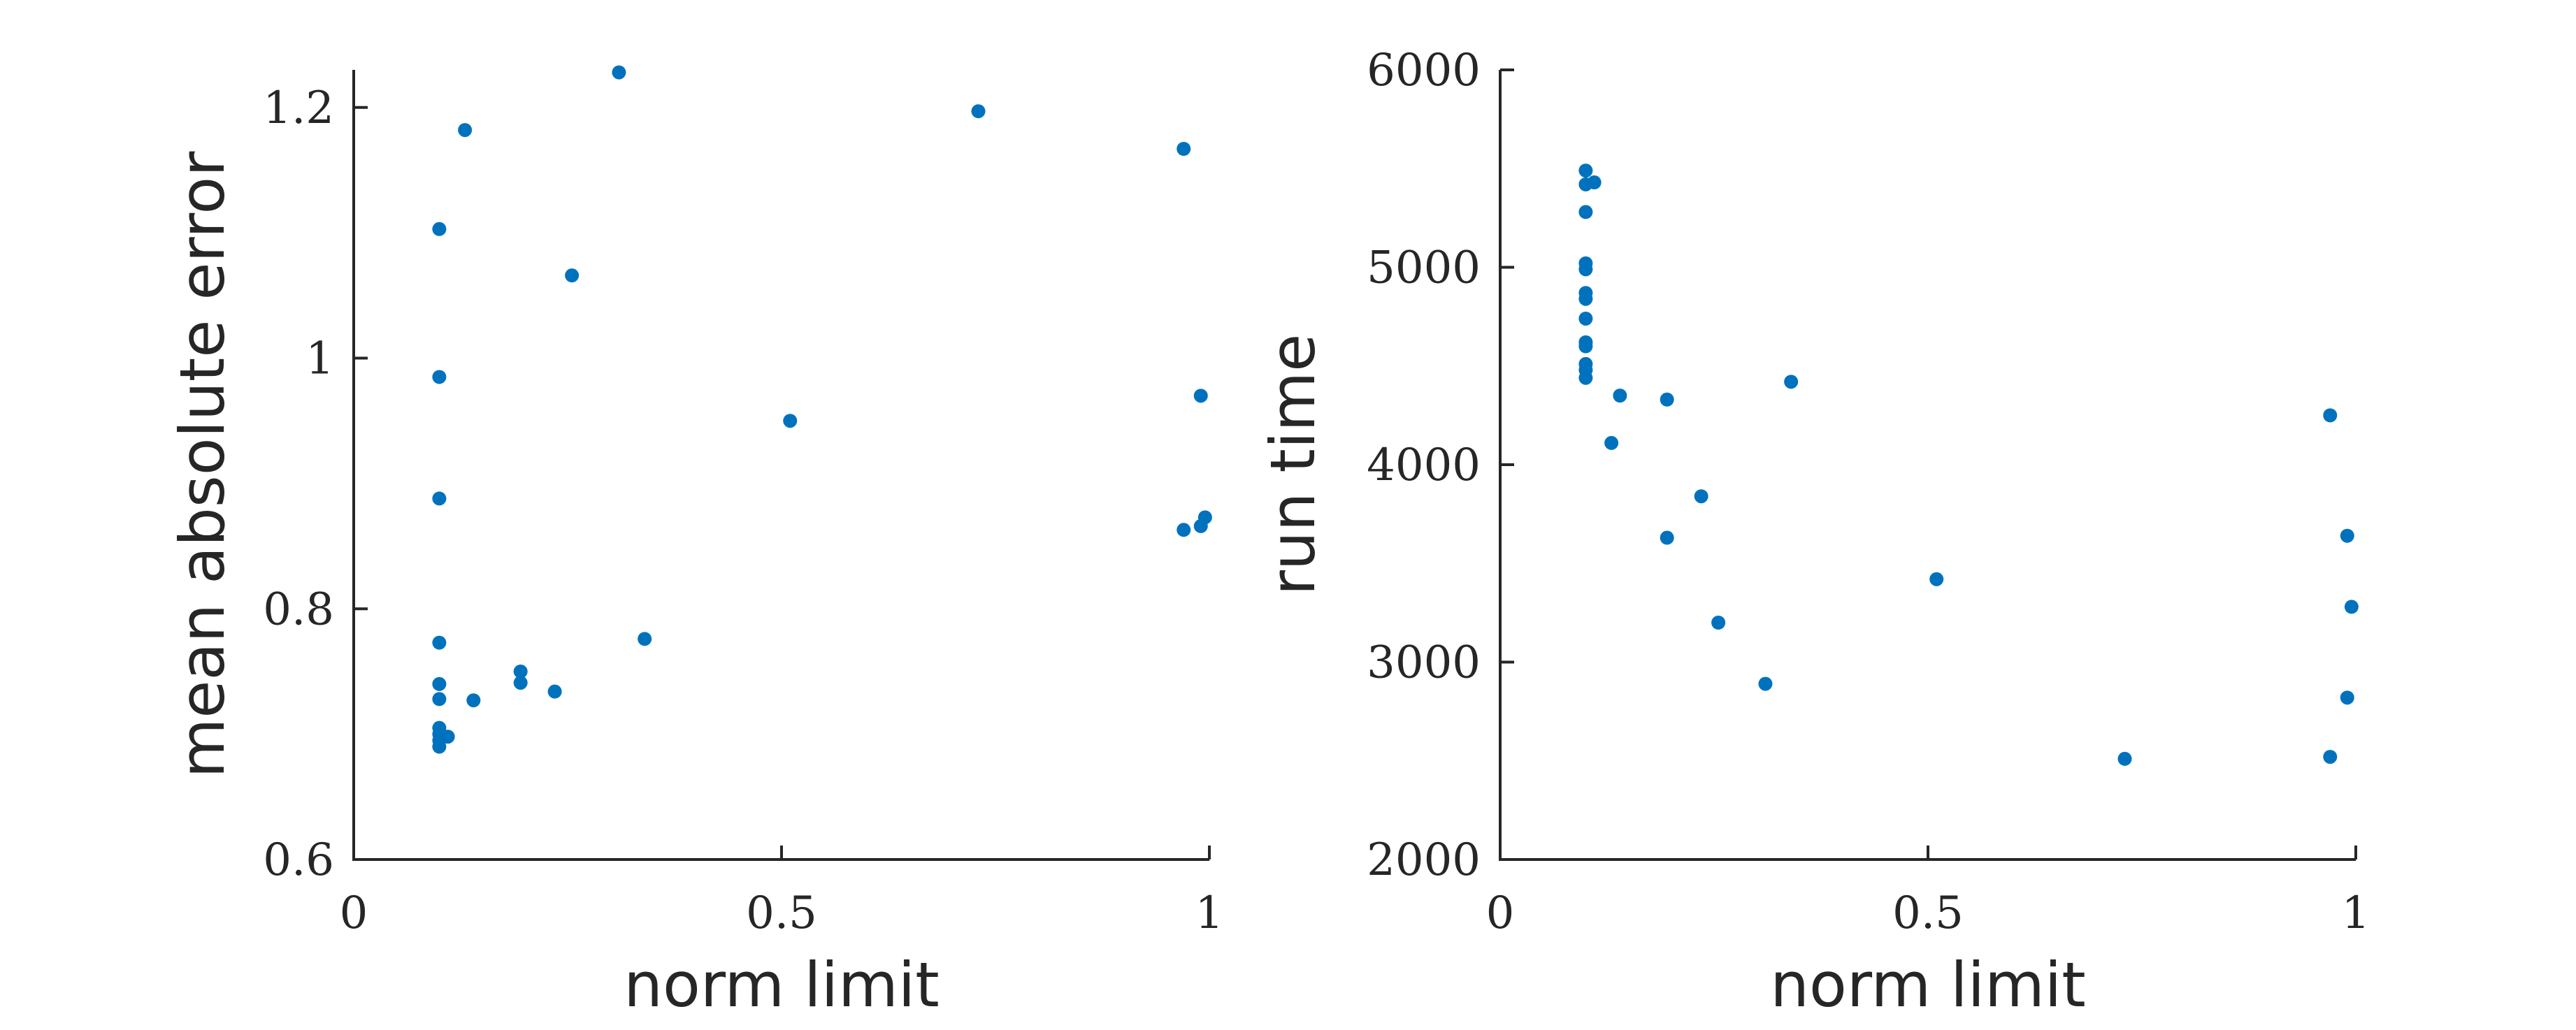 This screenshot has width=2576, height=1030. What do you see at coordinates (1424, 663) in the screenshot?
I see `y-tick-label: 3000` at bounding box center [1424, 663].